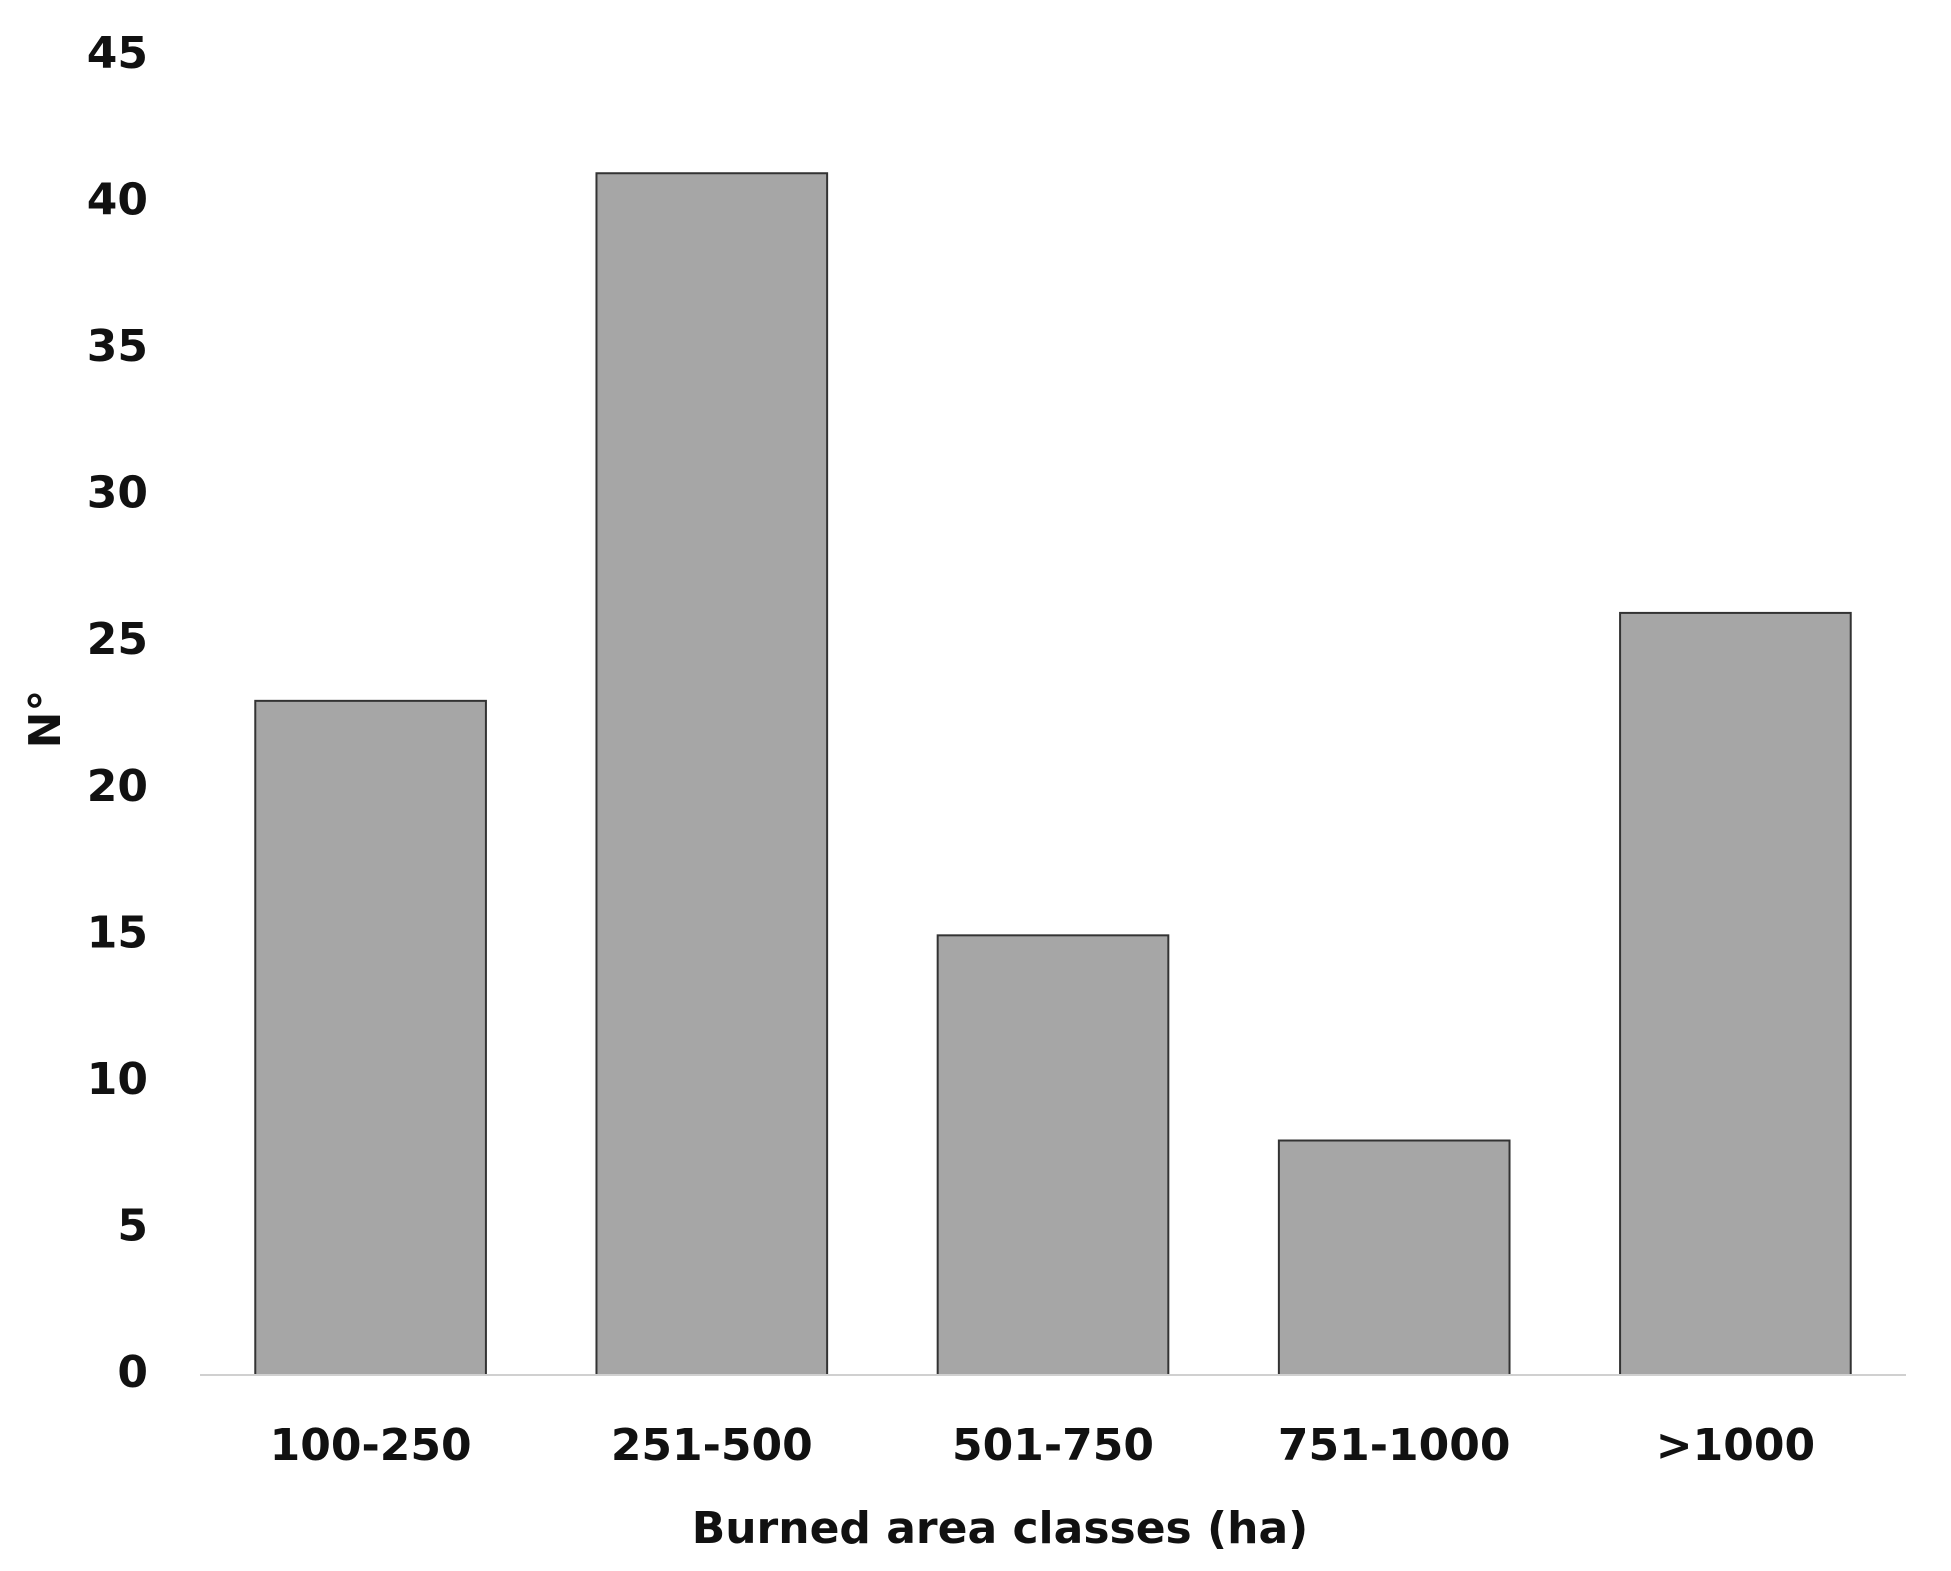 This screenshot has height=1571, width=1951. What do you see at coordinates (371, 1445) in the screenshot?
I see `x-tick-label: 100-250` at bounding box center [371, 1445].